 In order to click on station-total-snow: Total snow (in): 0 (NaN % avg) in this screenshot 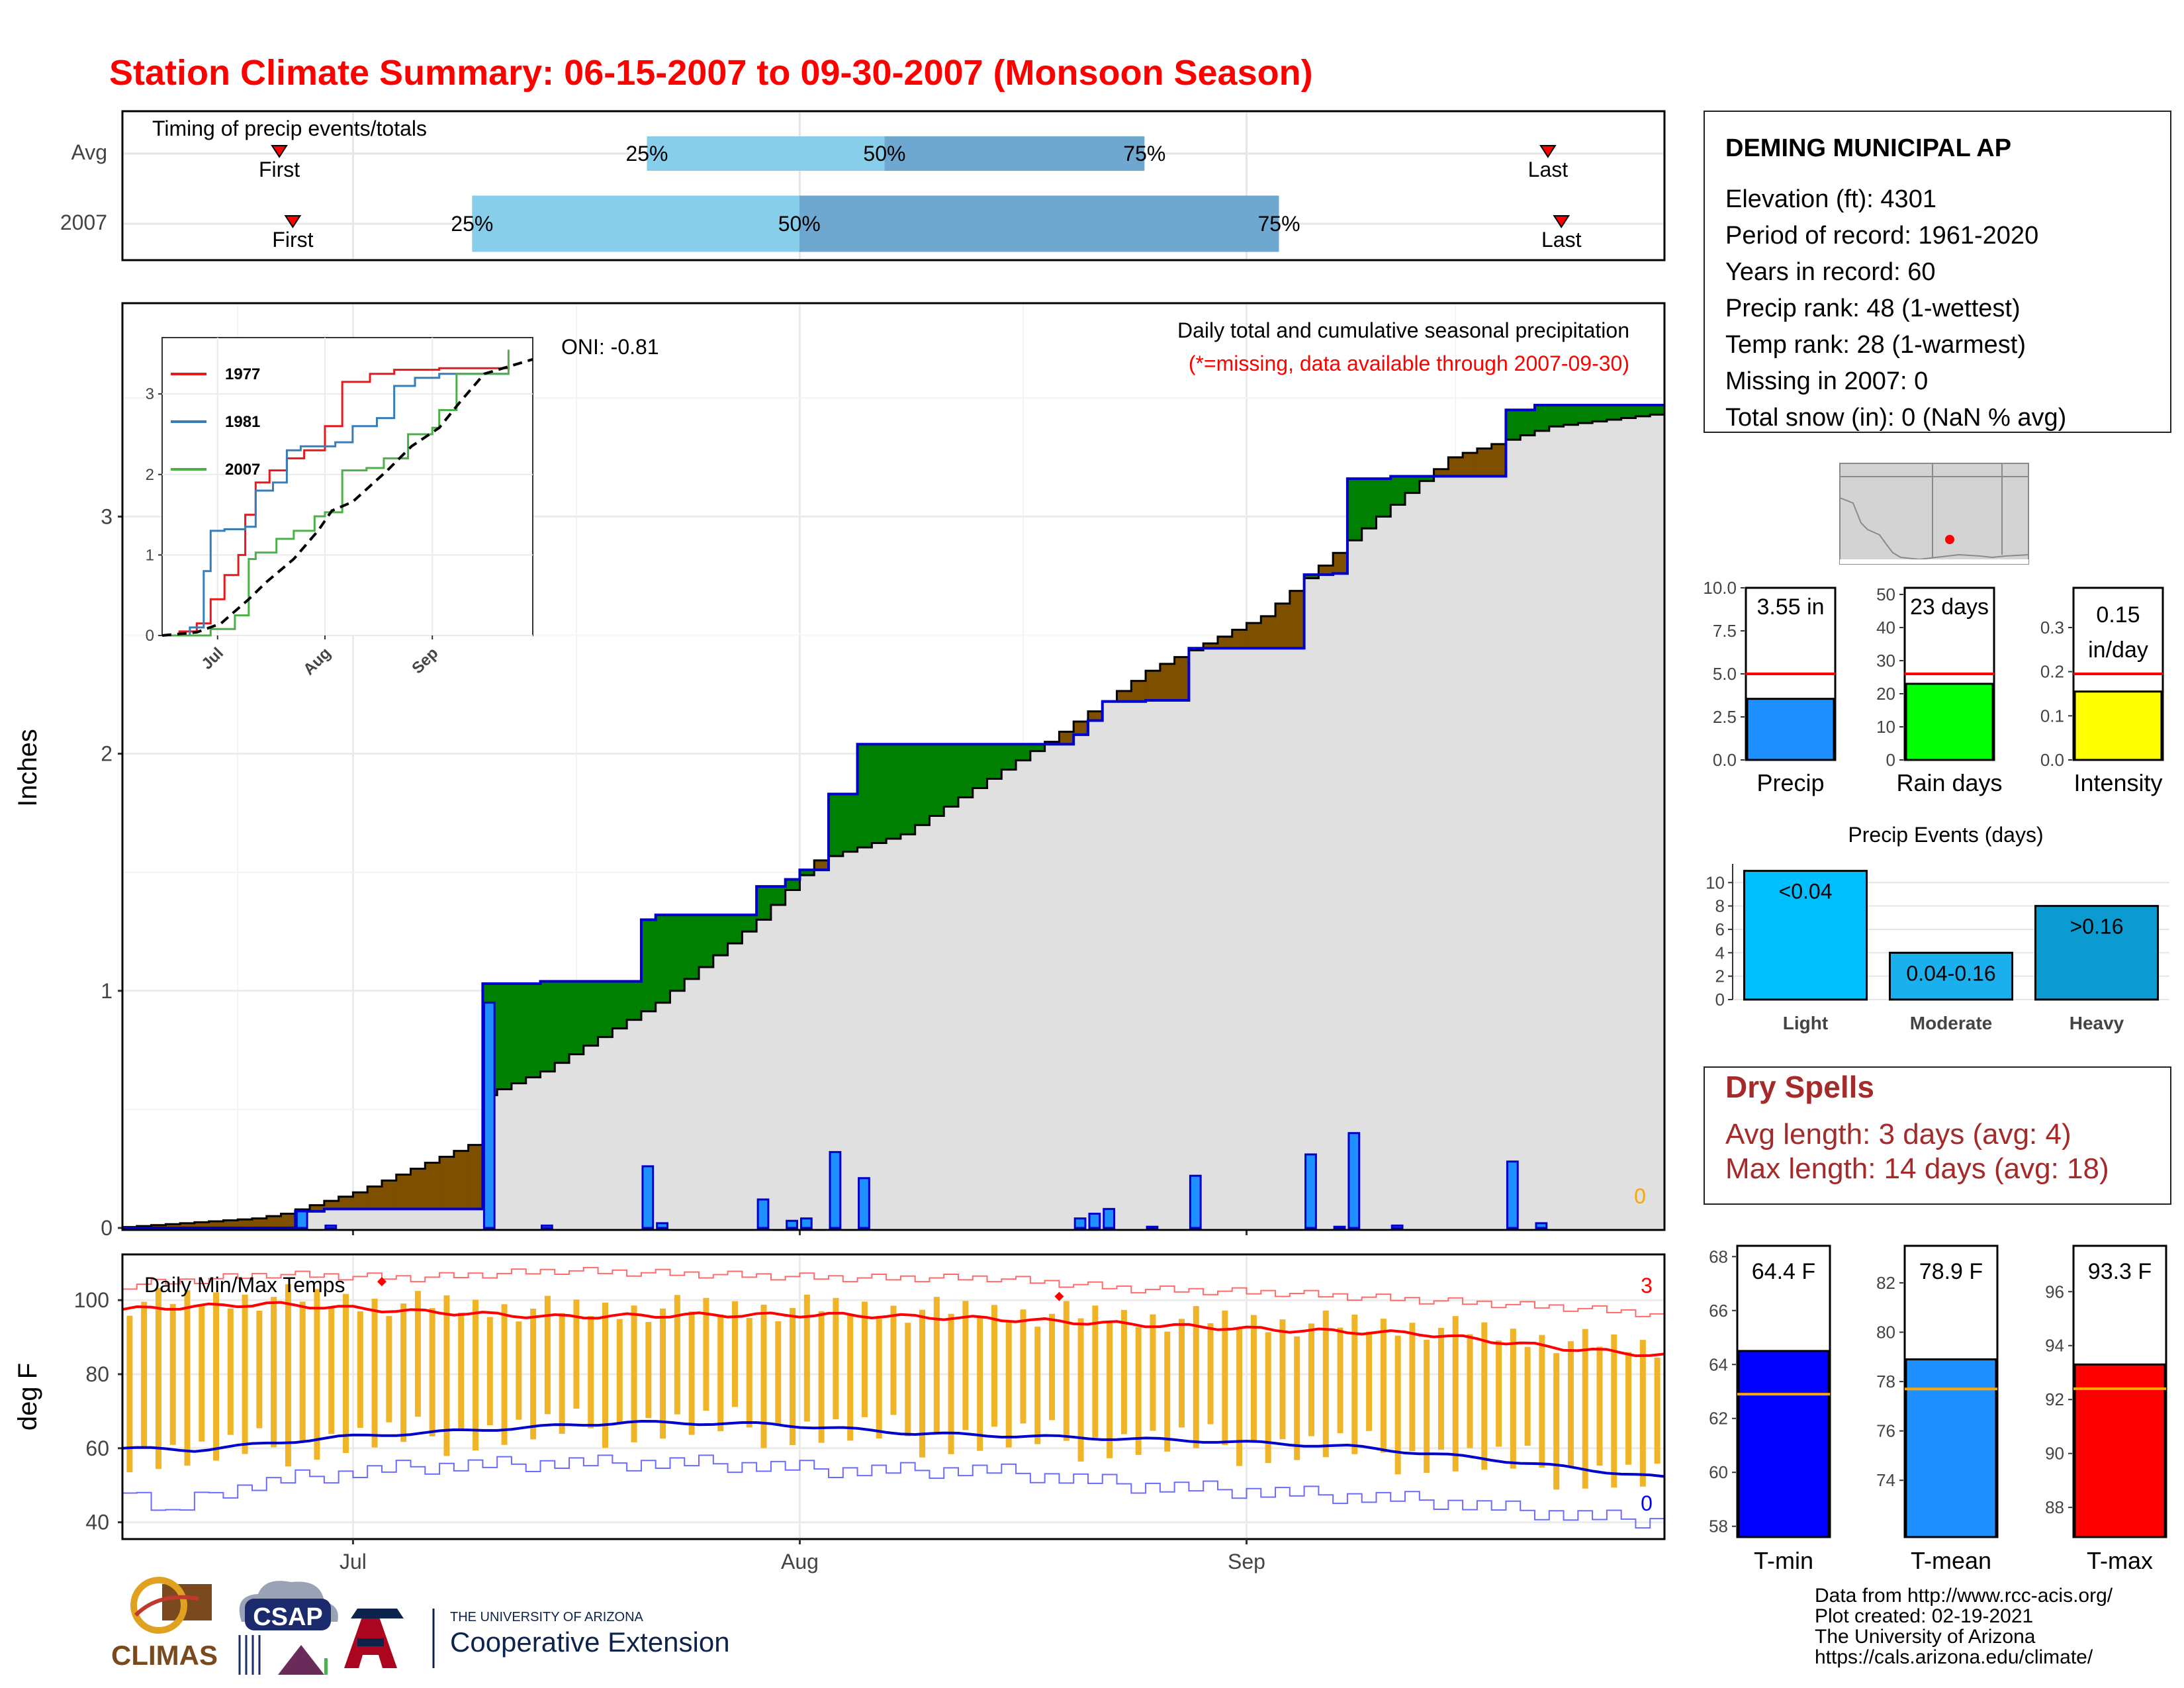, I will do `click(1895, 418)`.